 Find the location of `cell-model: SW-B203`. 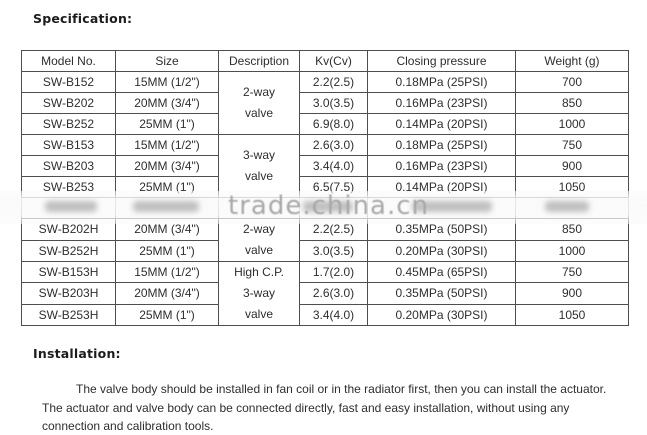

cell-model: SW-B203 is located at coordinates (68, 166).